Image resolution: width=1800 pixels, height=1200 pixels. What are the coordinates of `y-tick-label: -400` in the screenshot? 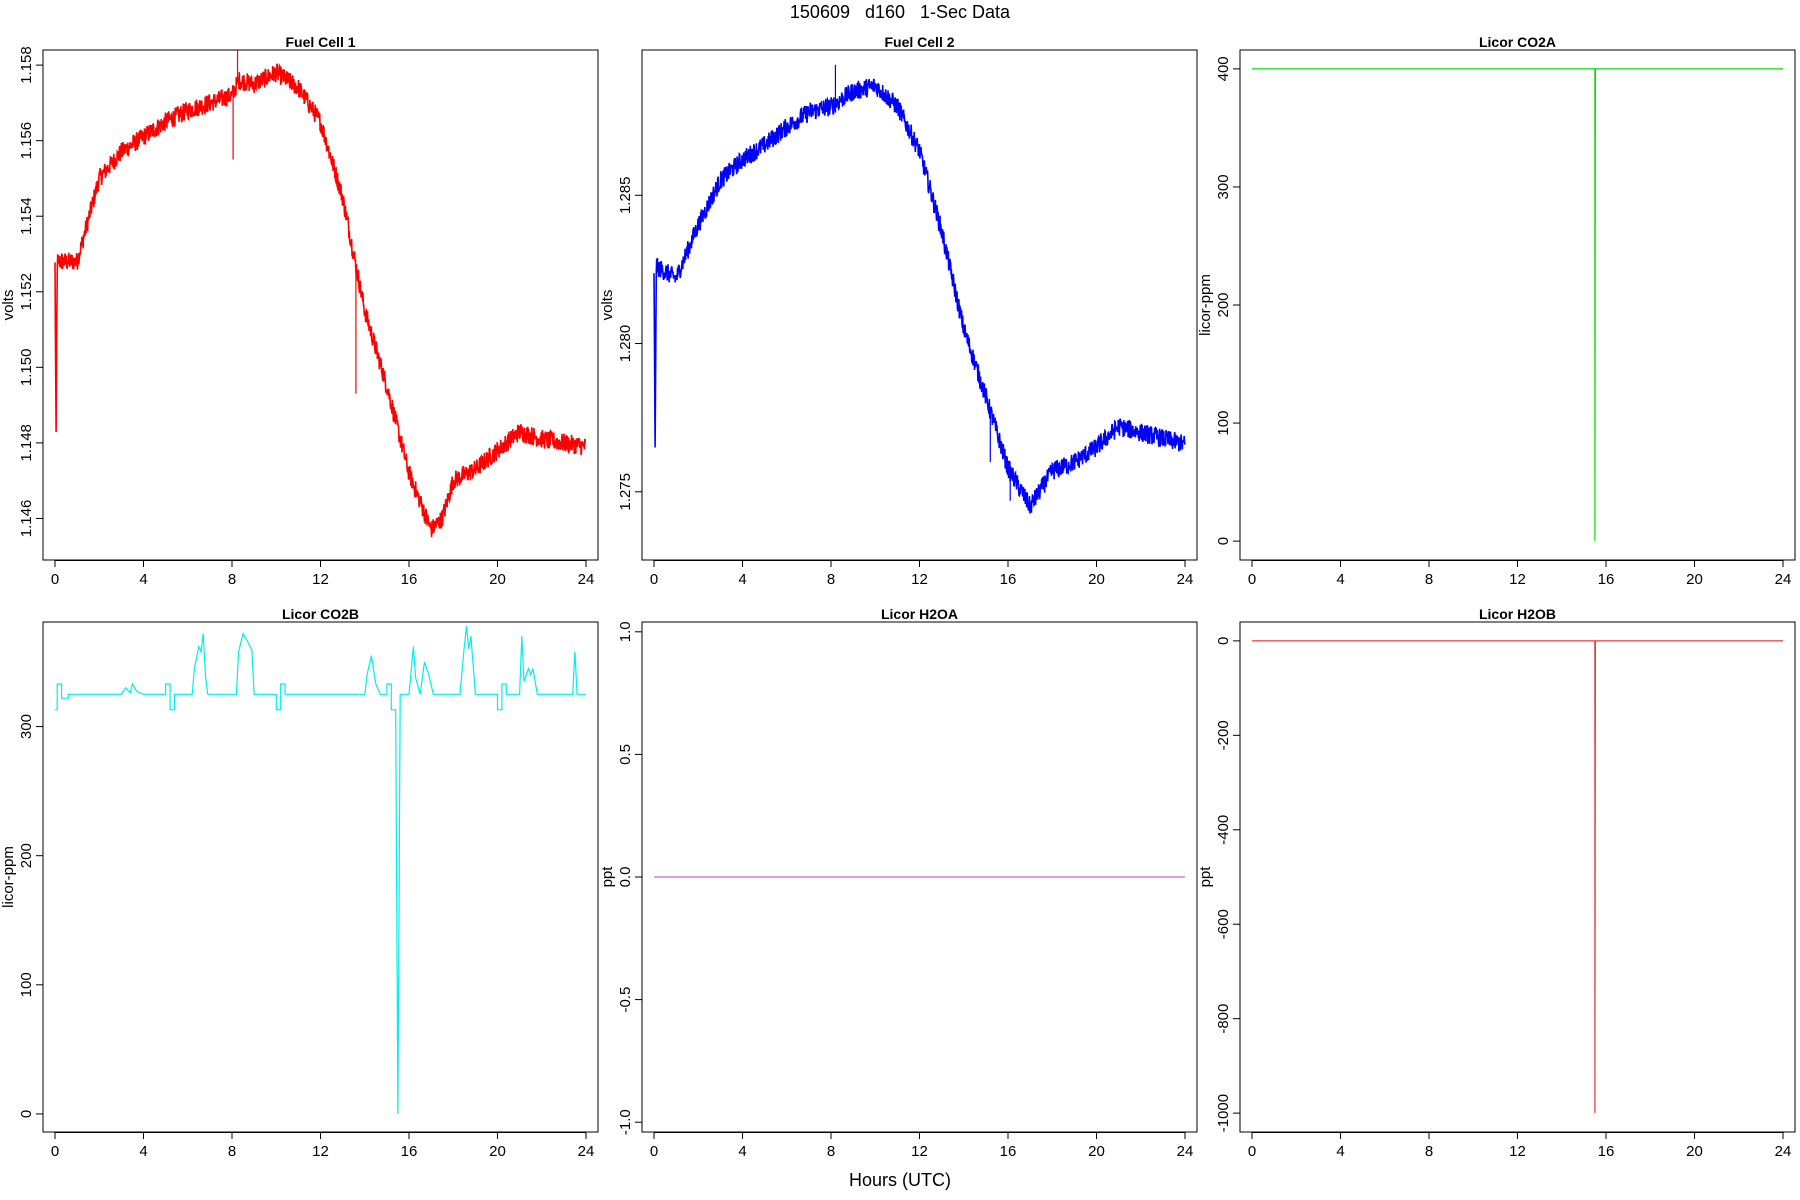 It's located at (1223, 830).